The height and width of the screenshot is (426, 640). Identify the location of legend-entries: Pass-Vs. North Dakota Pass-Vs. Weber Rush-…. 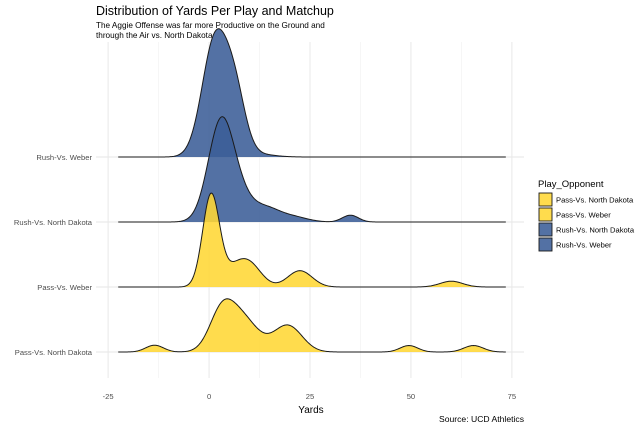
(586, 222).